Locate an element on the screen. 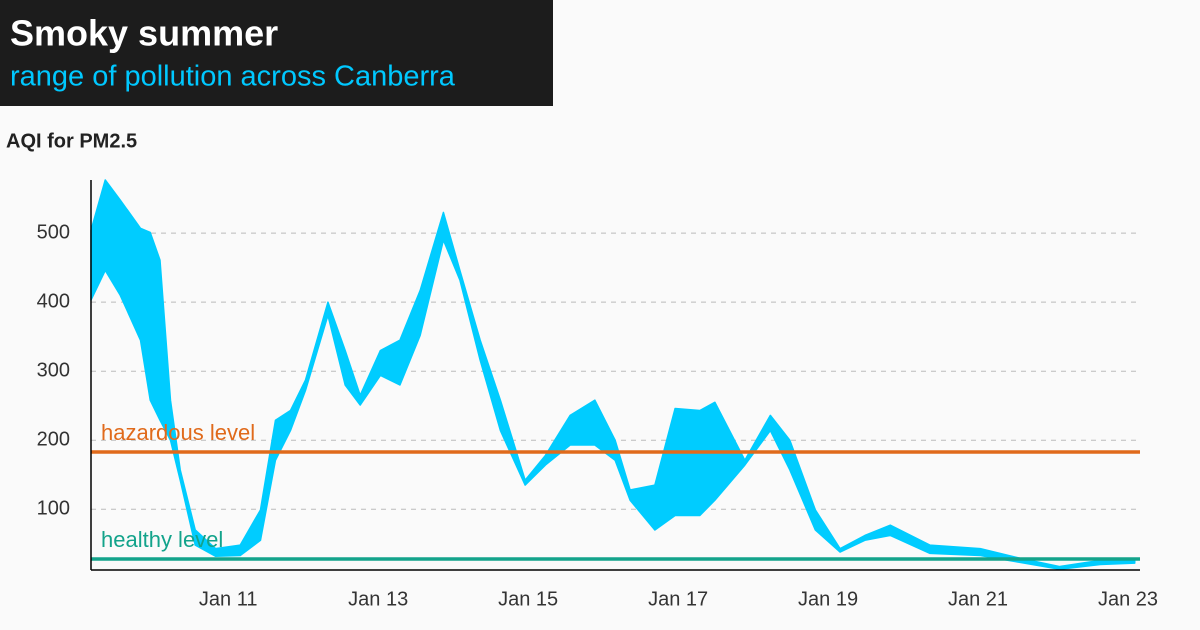  x-tick-label: Jan 13 is located at coordinates (378, 599).